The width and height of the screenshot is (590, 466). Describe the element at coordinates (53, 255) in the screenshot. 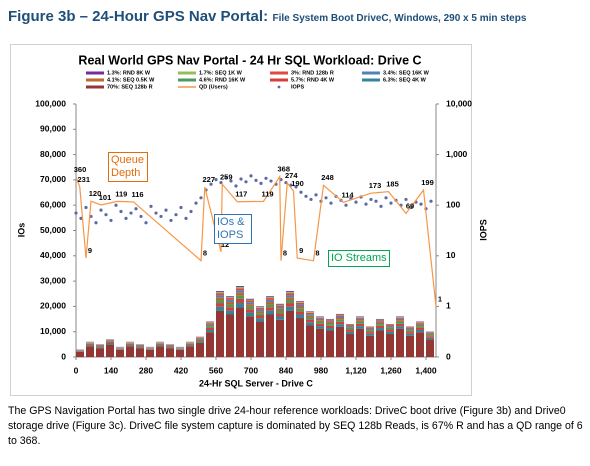

I see `y-tick-label: 40,000` at that location.